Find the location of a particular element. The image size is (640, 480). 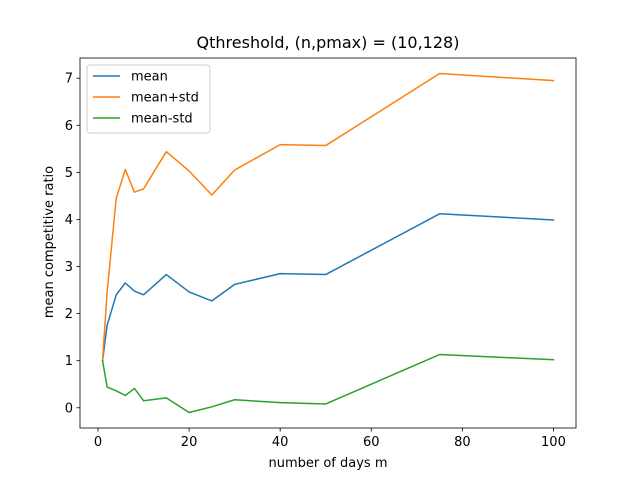

x-tick-label: 20 is located at coordinates (189, 442).